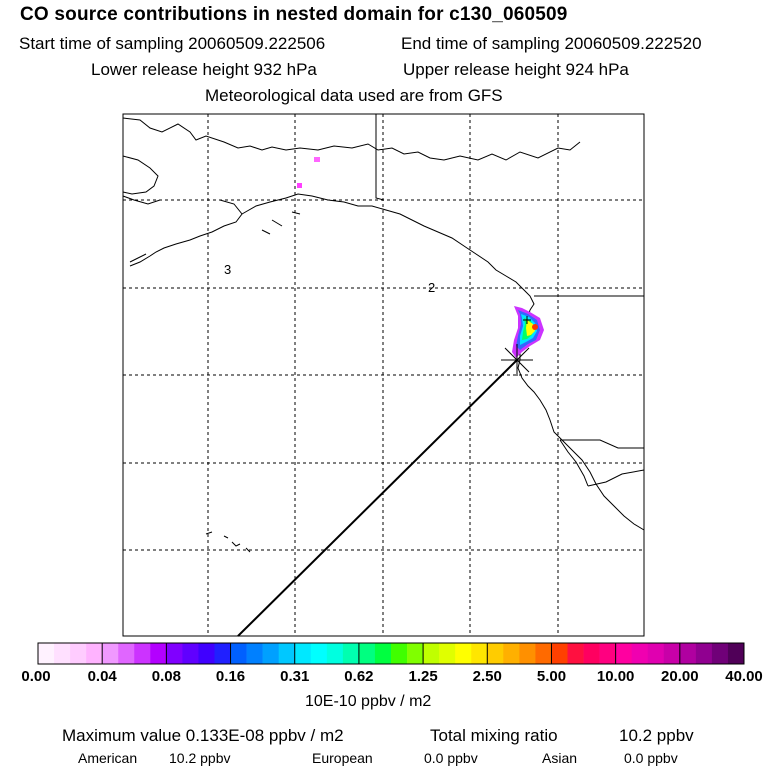 The height and width of the screenshot is (768, 768). I want to click on colorbar-tick-label: 10.00, so click(615, 676).